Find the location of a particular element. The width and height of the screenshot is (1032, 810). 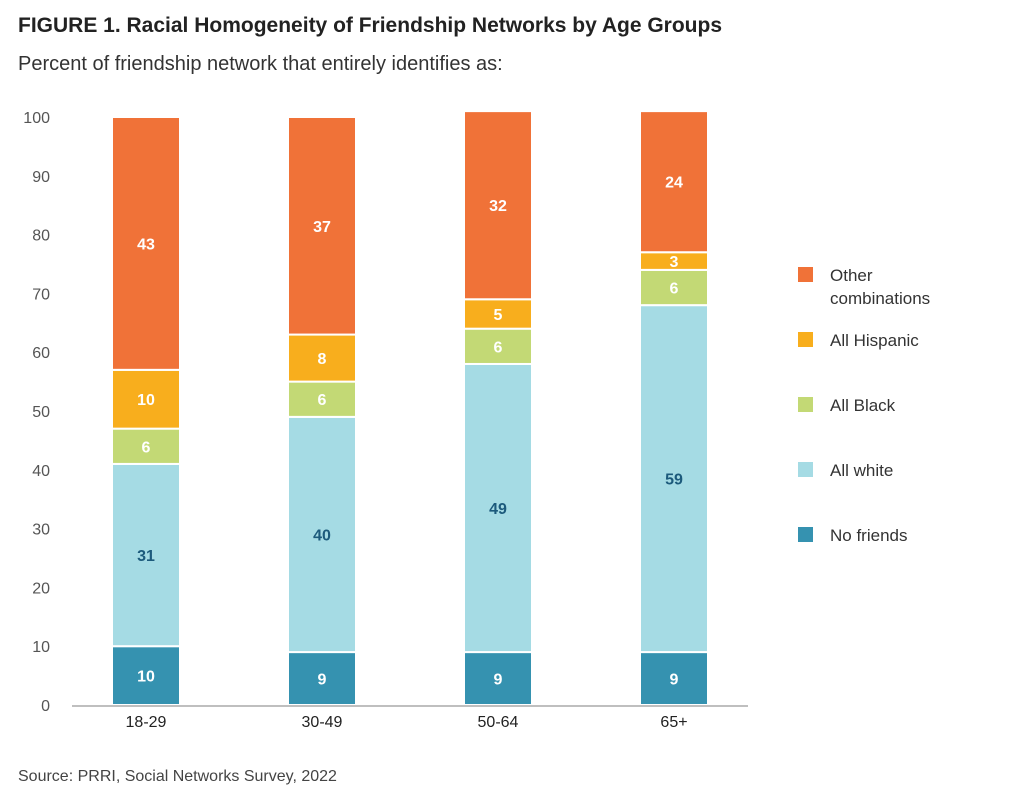

data-label: 43 is located at coordinates (146, 244).